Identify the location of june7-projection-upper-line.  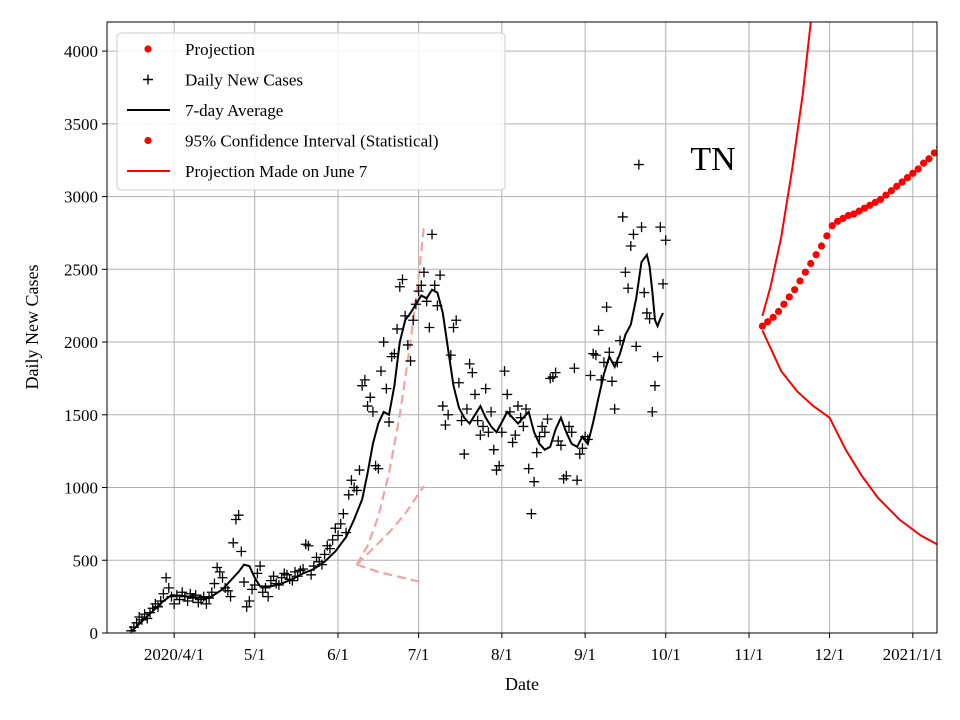
(390, 395).